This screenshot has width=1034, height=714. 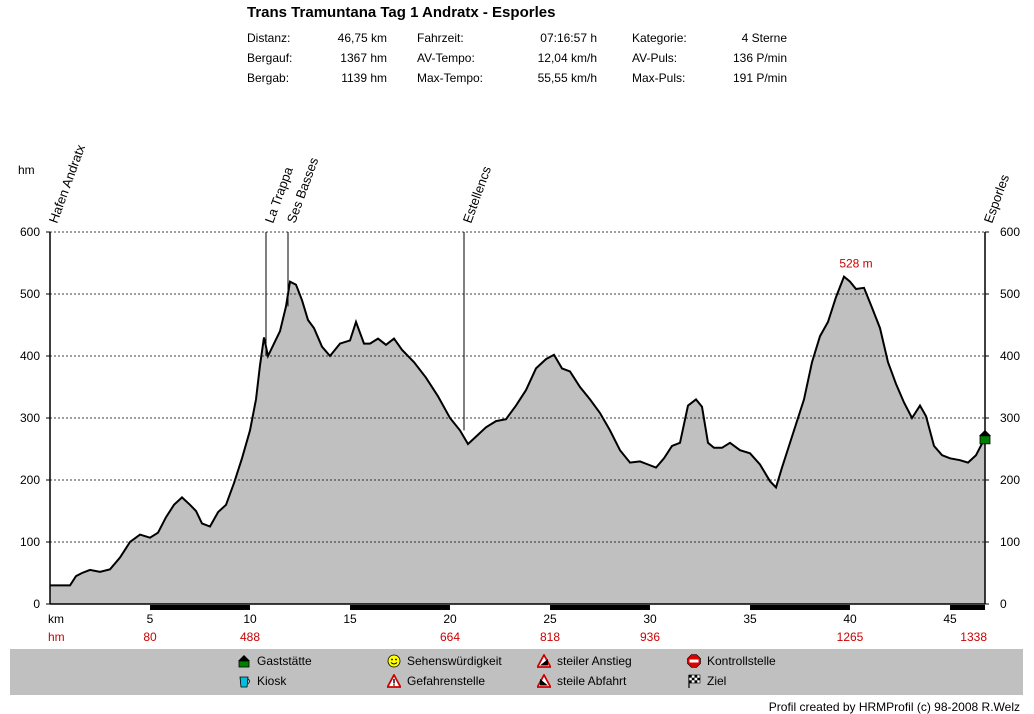 What do you see at coordinates (694, 681) in the screenshot?
I see `ziel-icon` at bounding box center [694, 681].